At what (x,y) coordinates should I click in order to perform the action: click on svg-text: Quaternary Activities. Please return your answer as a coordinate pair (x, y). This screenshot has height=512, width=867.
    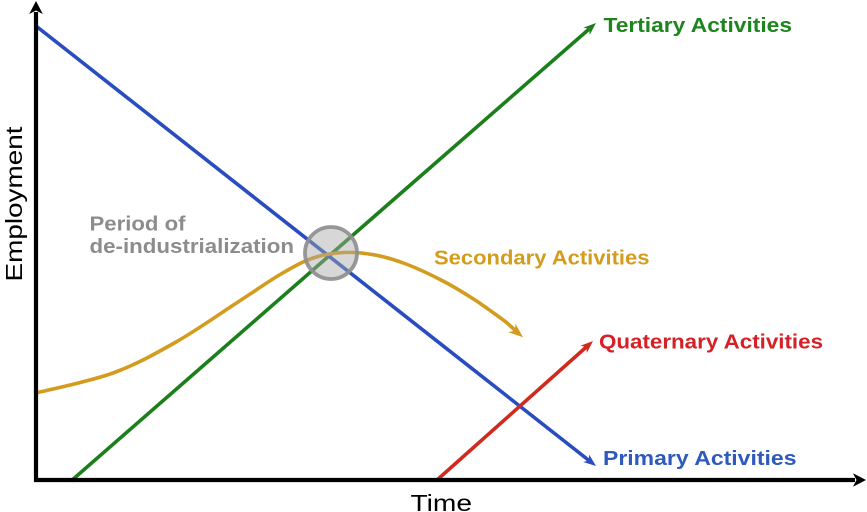
    Looking at the image, I should click on (711, 342).